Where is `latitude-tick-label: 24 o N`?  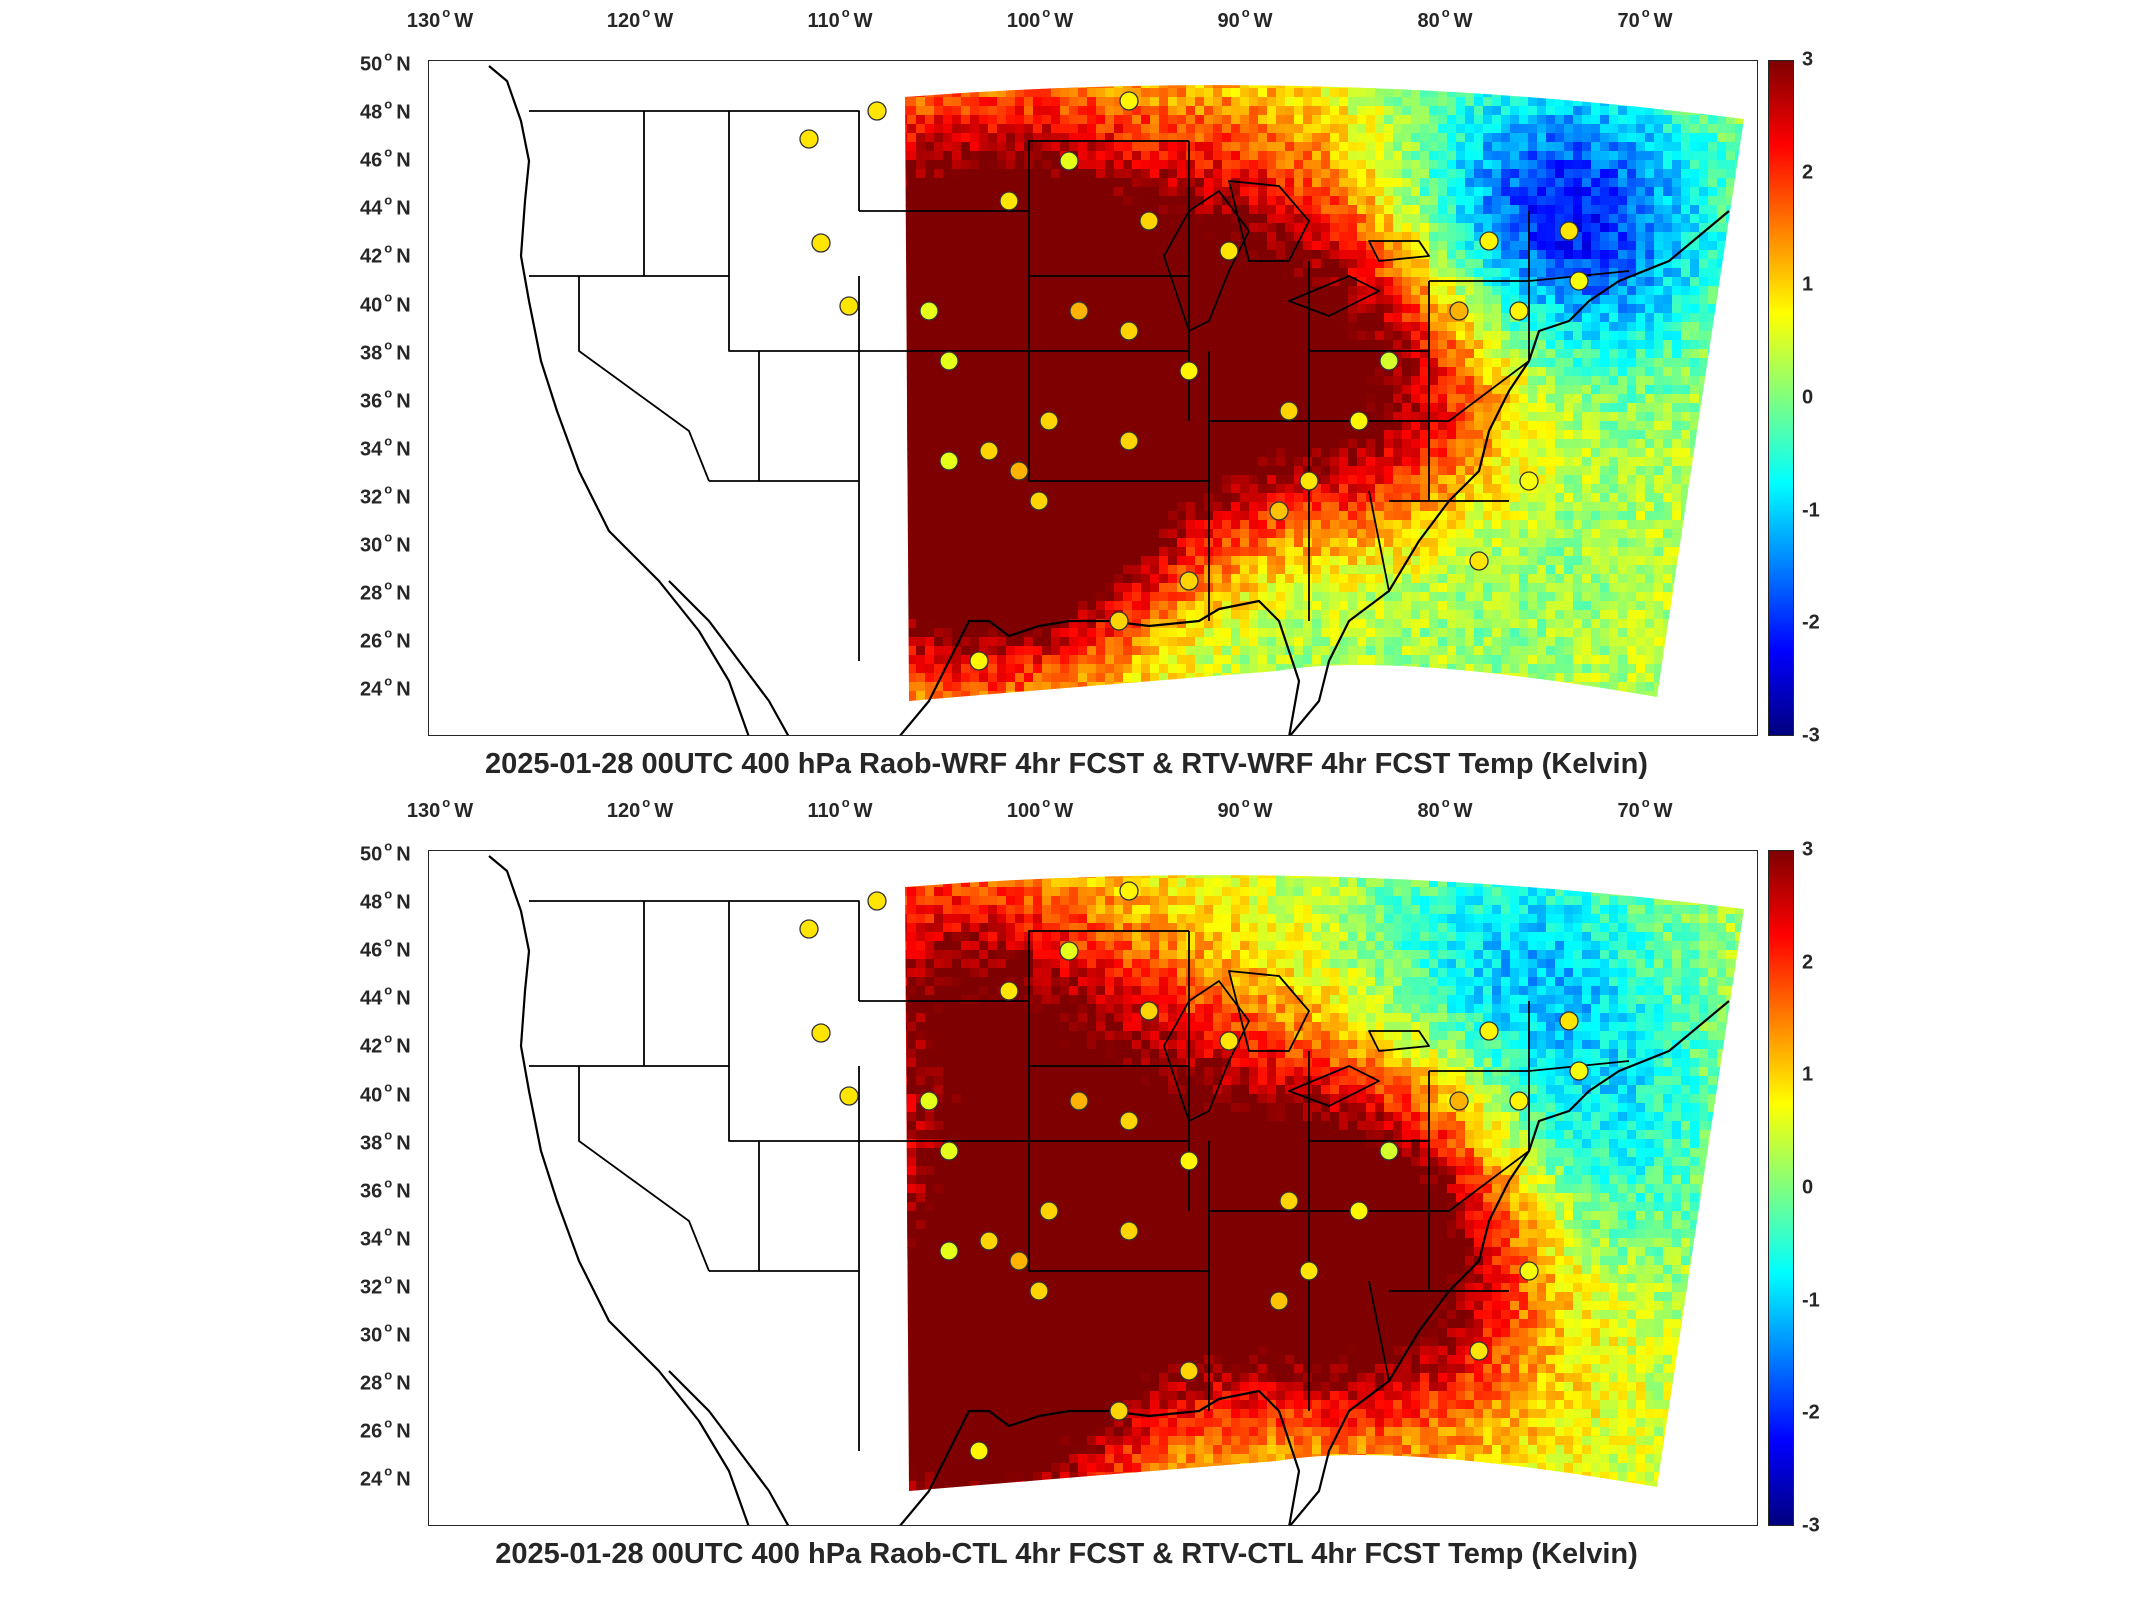
latitude-tick-label: 24 o N is located at coordinates (385, 1477).